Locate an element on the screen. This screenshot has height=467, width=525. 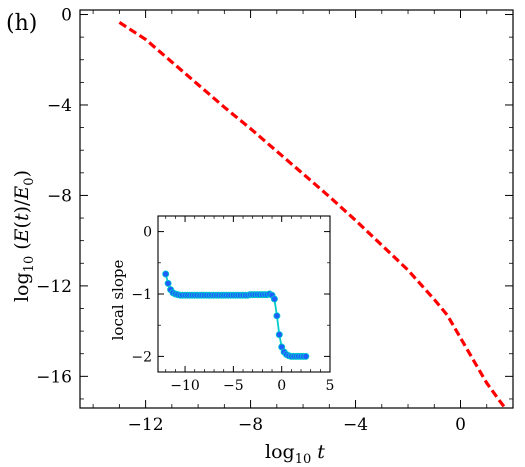
svg-text: log10 (E(t)/E0) is located at coordinates (24, 236).